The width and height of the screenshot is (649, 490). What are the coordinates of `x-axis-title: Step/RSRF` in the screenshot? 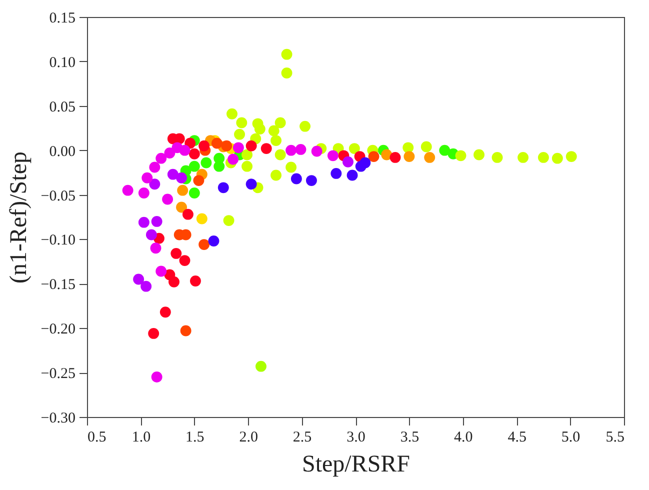 It's located at (356, 465).